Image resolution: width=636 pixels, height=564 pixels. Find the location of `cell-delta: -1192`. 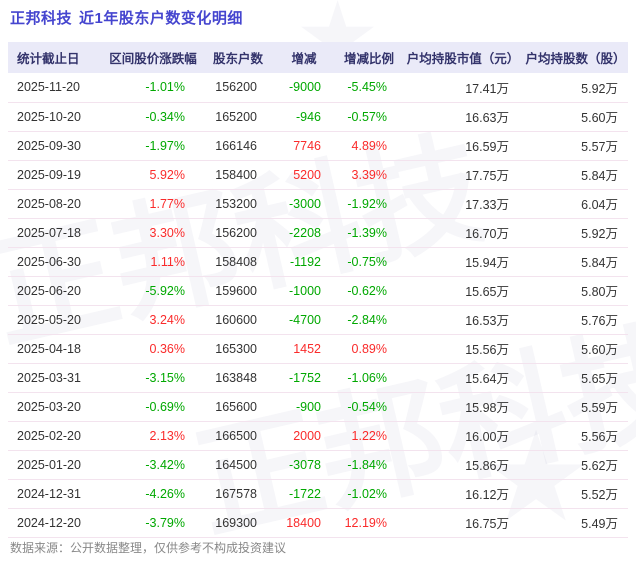

cell-delta: -1192 is located at coordinates (304, 262).